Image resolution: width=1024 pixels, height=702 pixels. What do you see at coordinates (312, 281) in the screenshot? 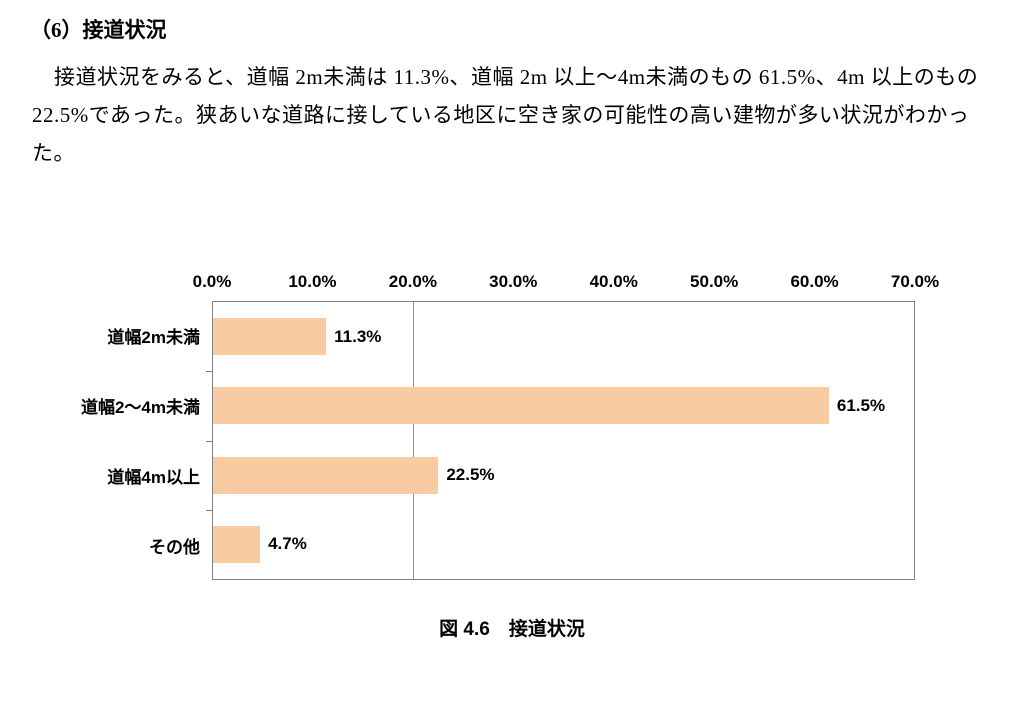
I see `x-tick-label: 10.0%` at bounding box center [312, 281].